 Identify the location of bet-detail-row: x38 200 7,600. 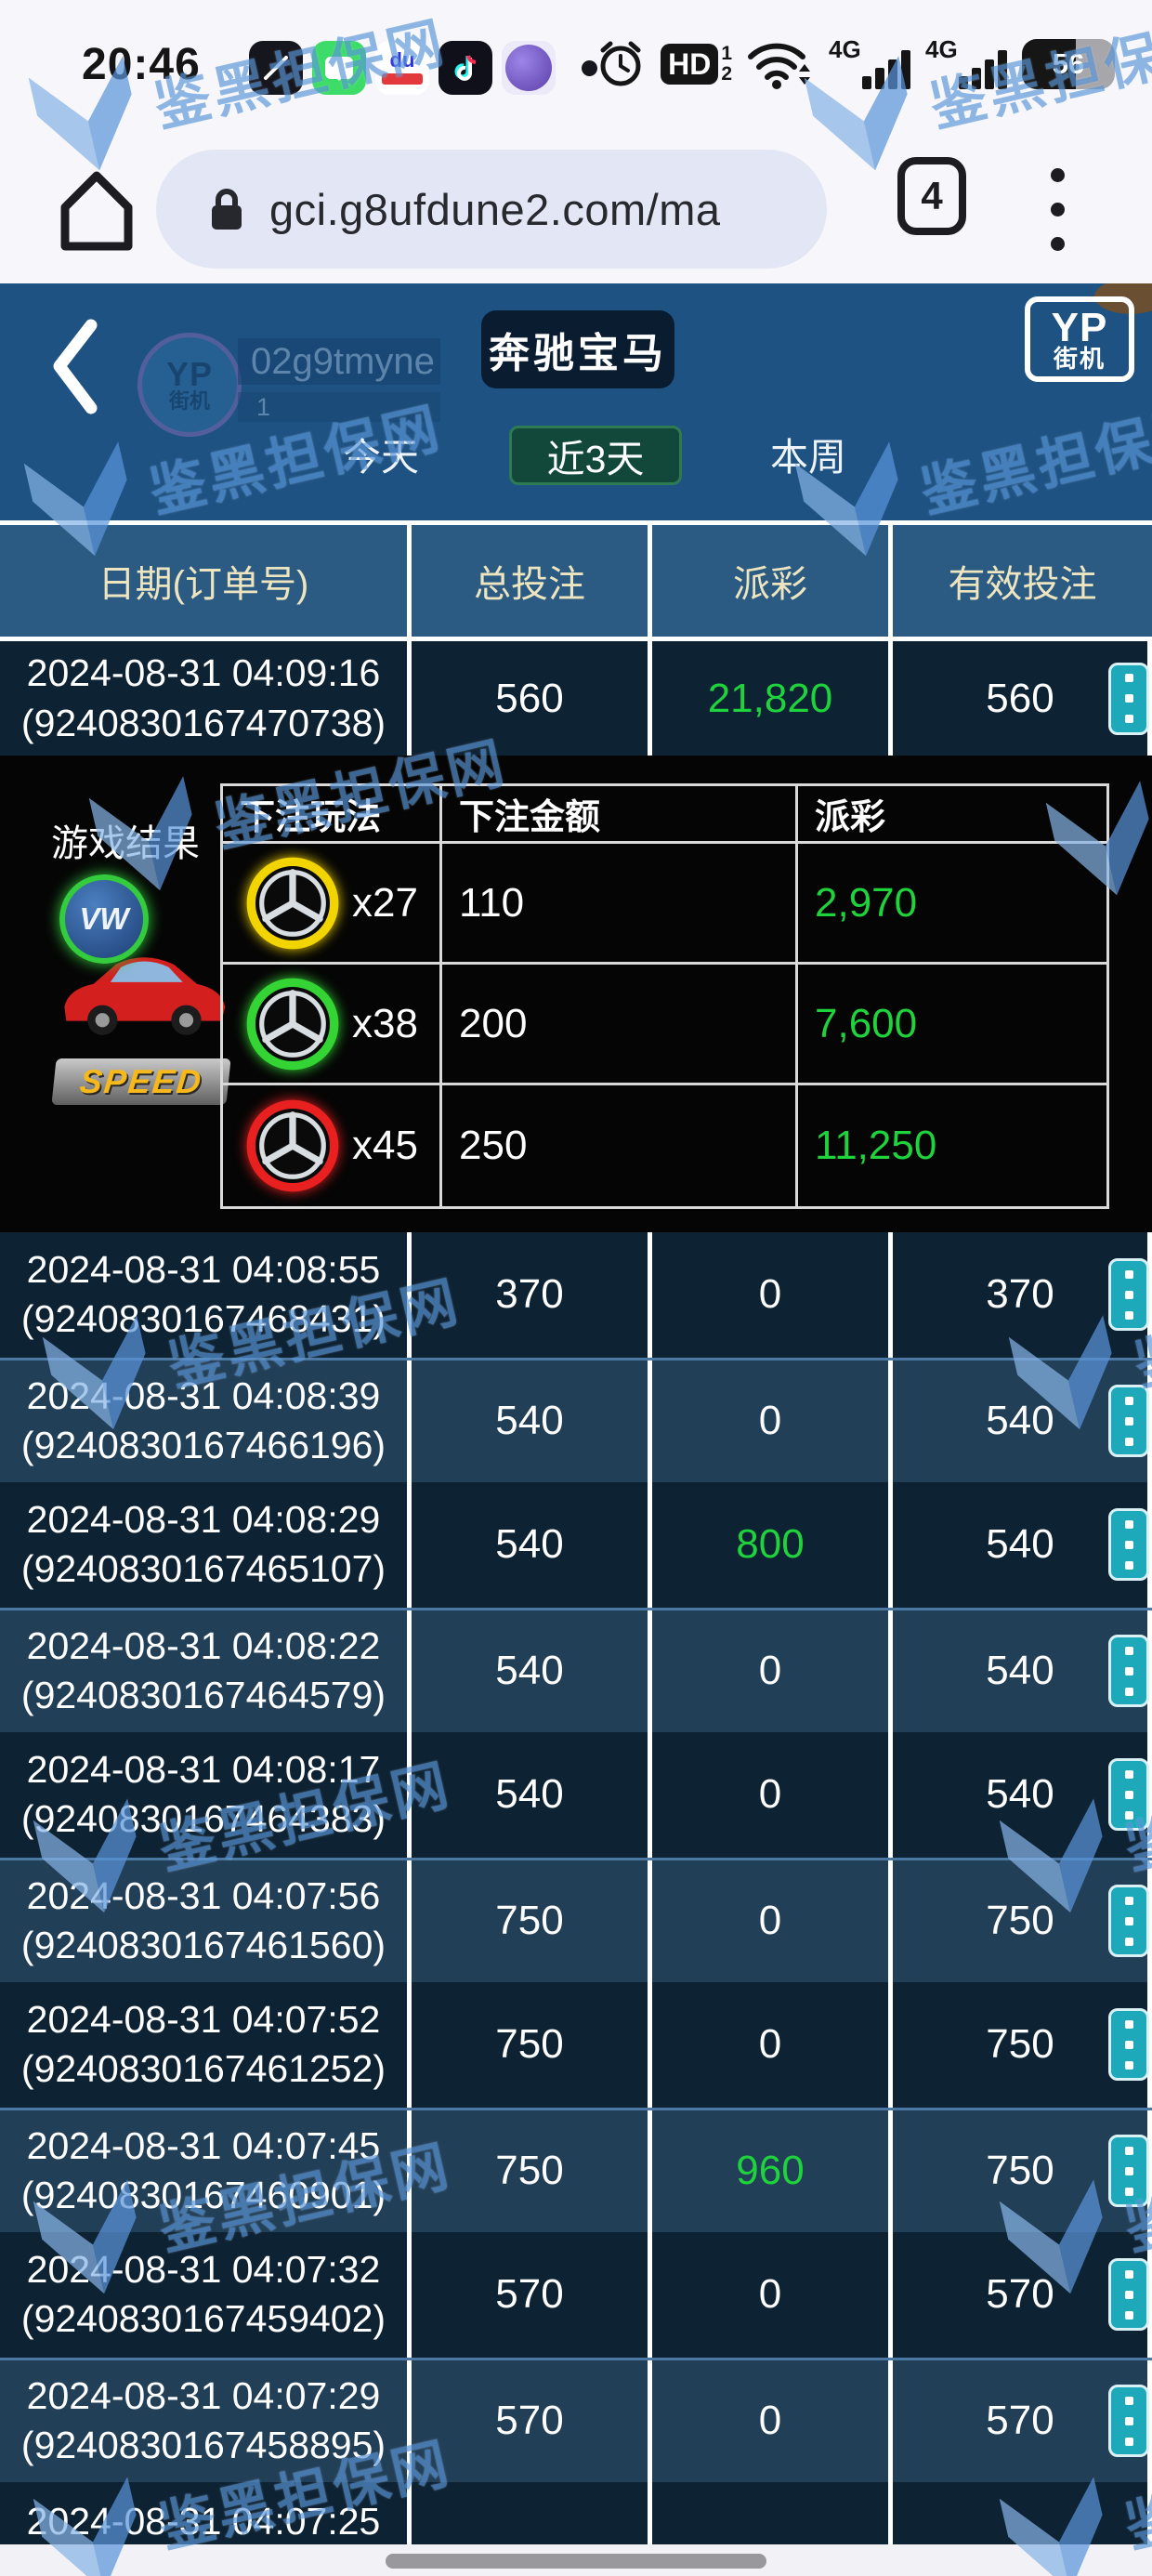
(664, 1025).